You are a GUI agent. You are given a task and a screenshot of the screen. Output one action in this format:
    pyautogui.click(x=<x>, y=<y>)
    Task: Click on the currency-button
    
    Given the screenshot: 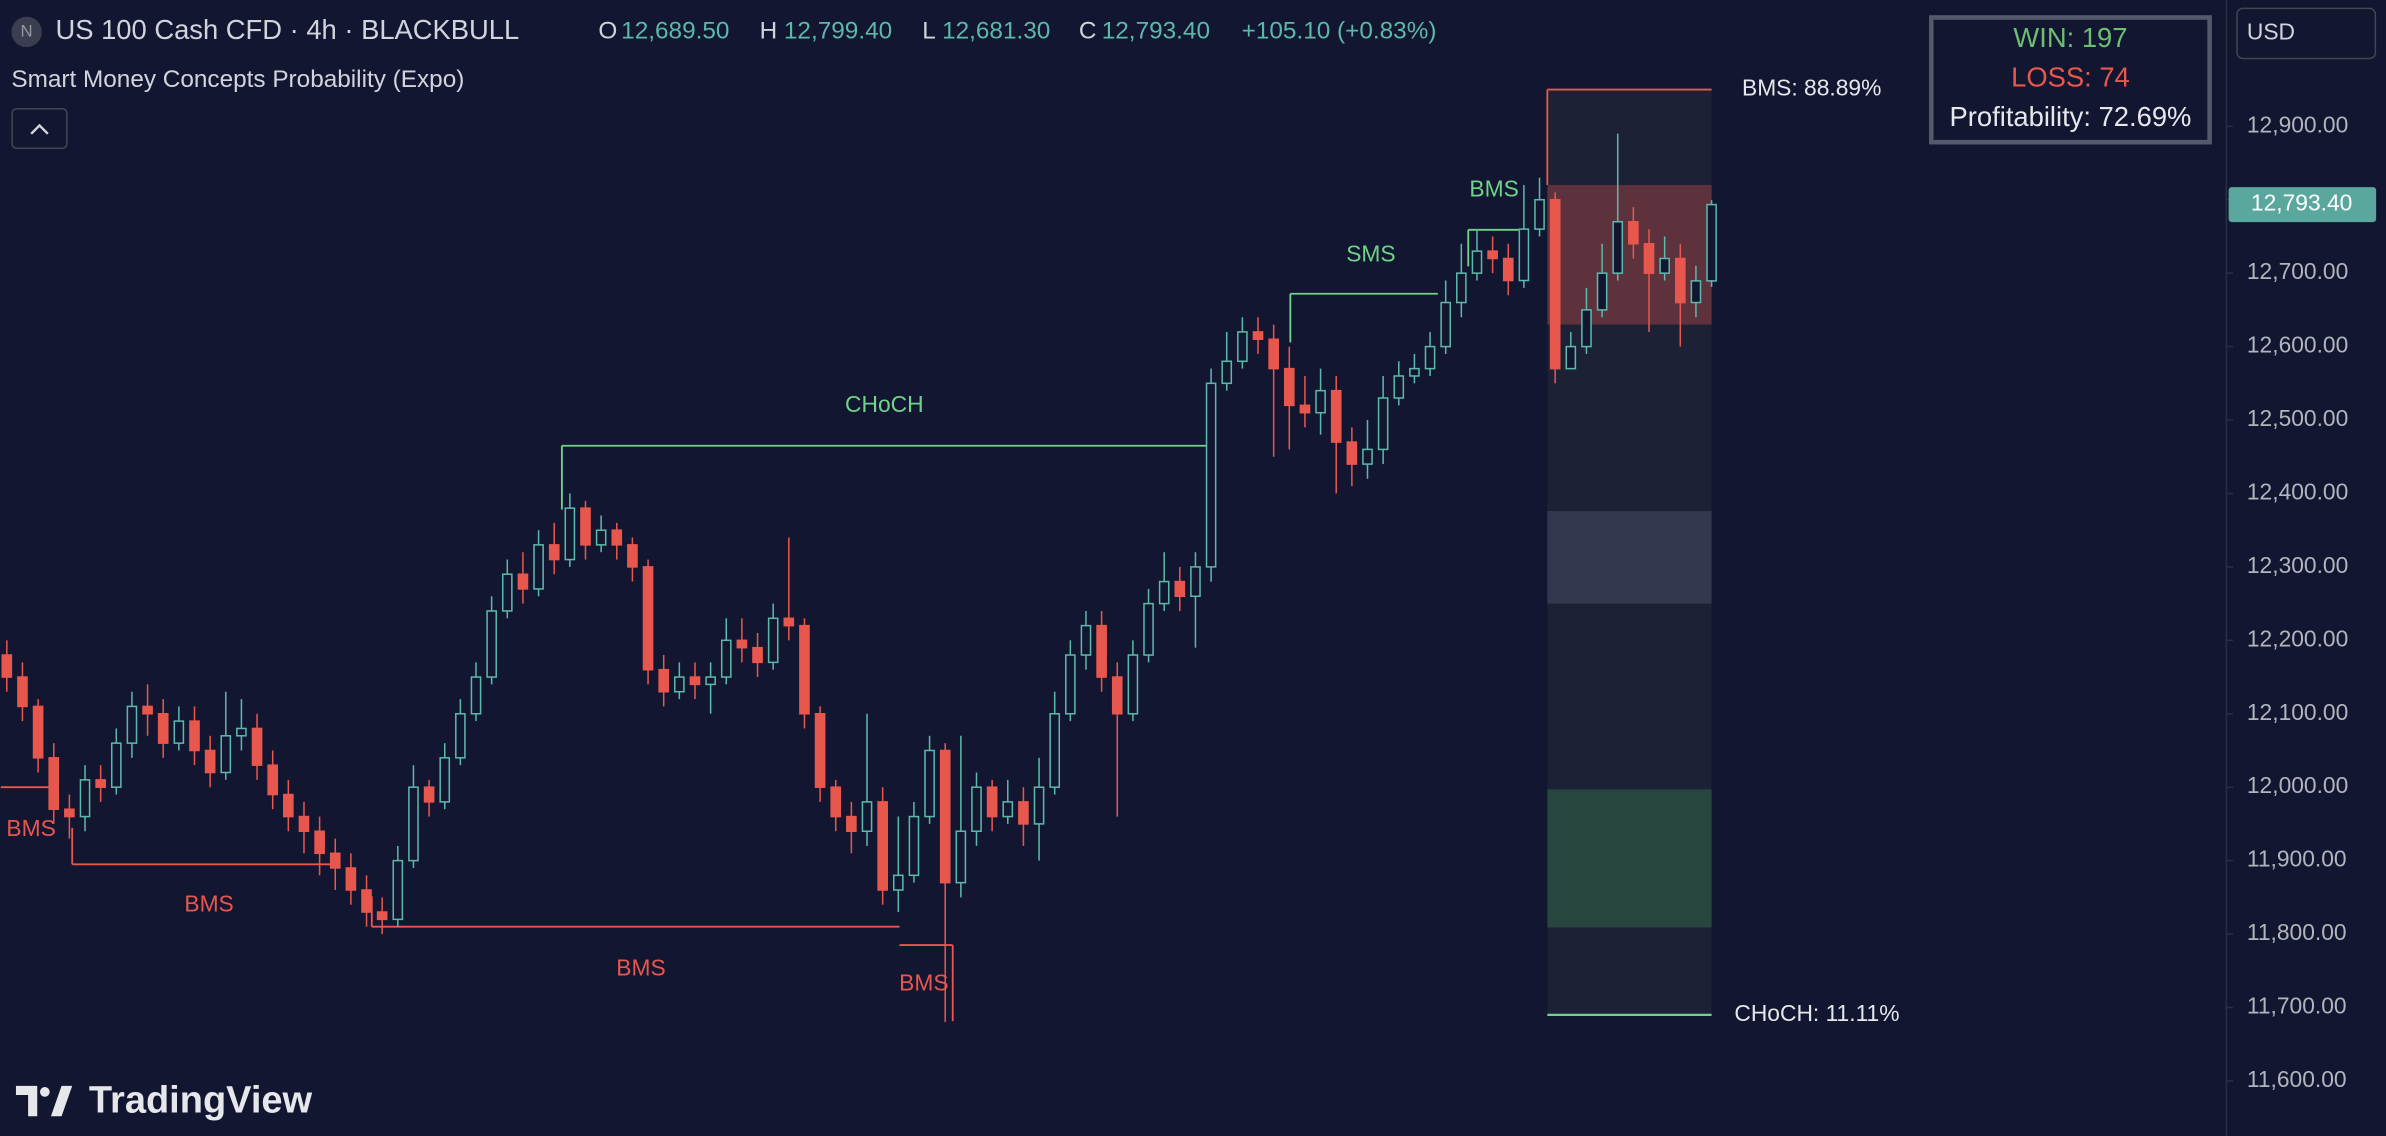 What is the action you would take?
    pyautogui.click(x=2306, y=33)
    